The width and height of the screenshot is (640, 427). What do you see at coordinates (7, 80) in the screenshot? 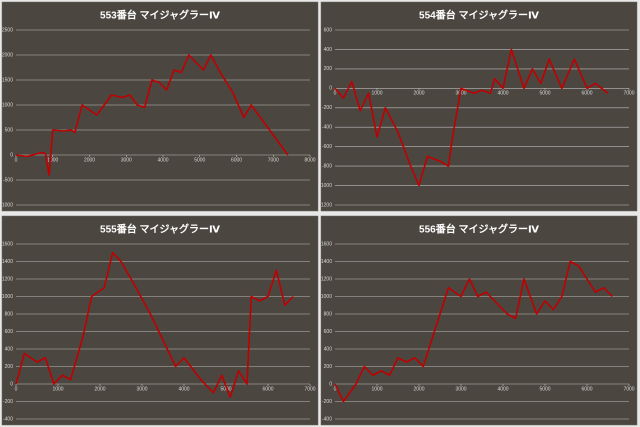
I see `y-tick-label: 1500` at bounding box center [7, 80].